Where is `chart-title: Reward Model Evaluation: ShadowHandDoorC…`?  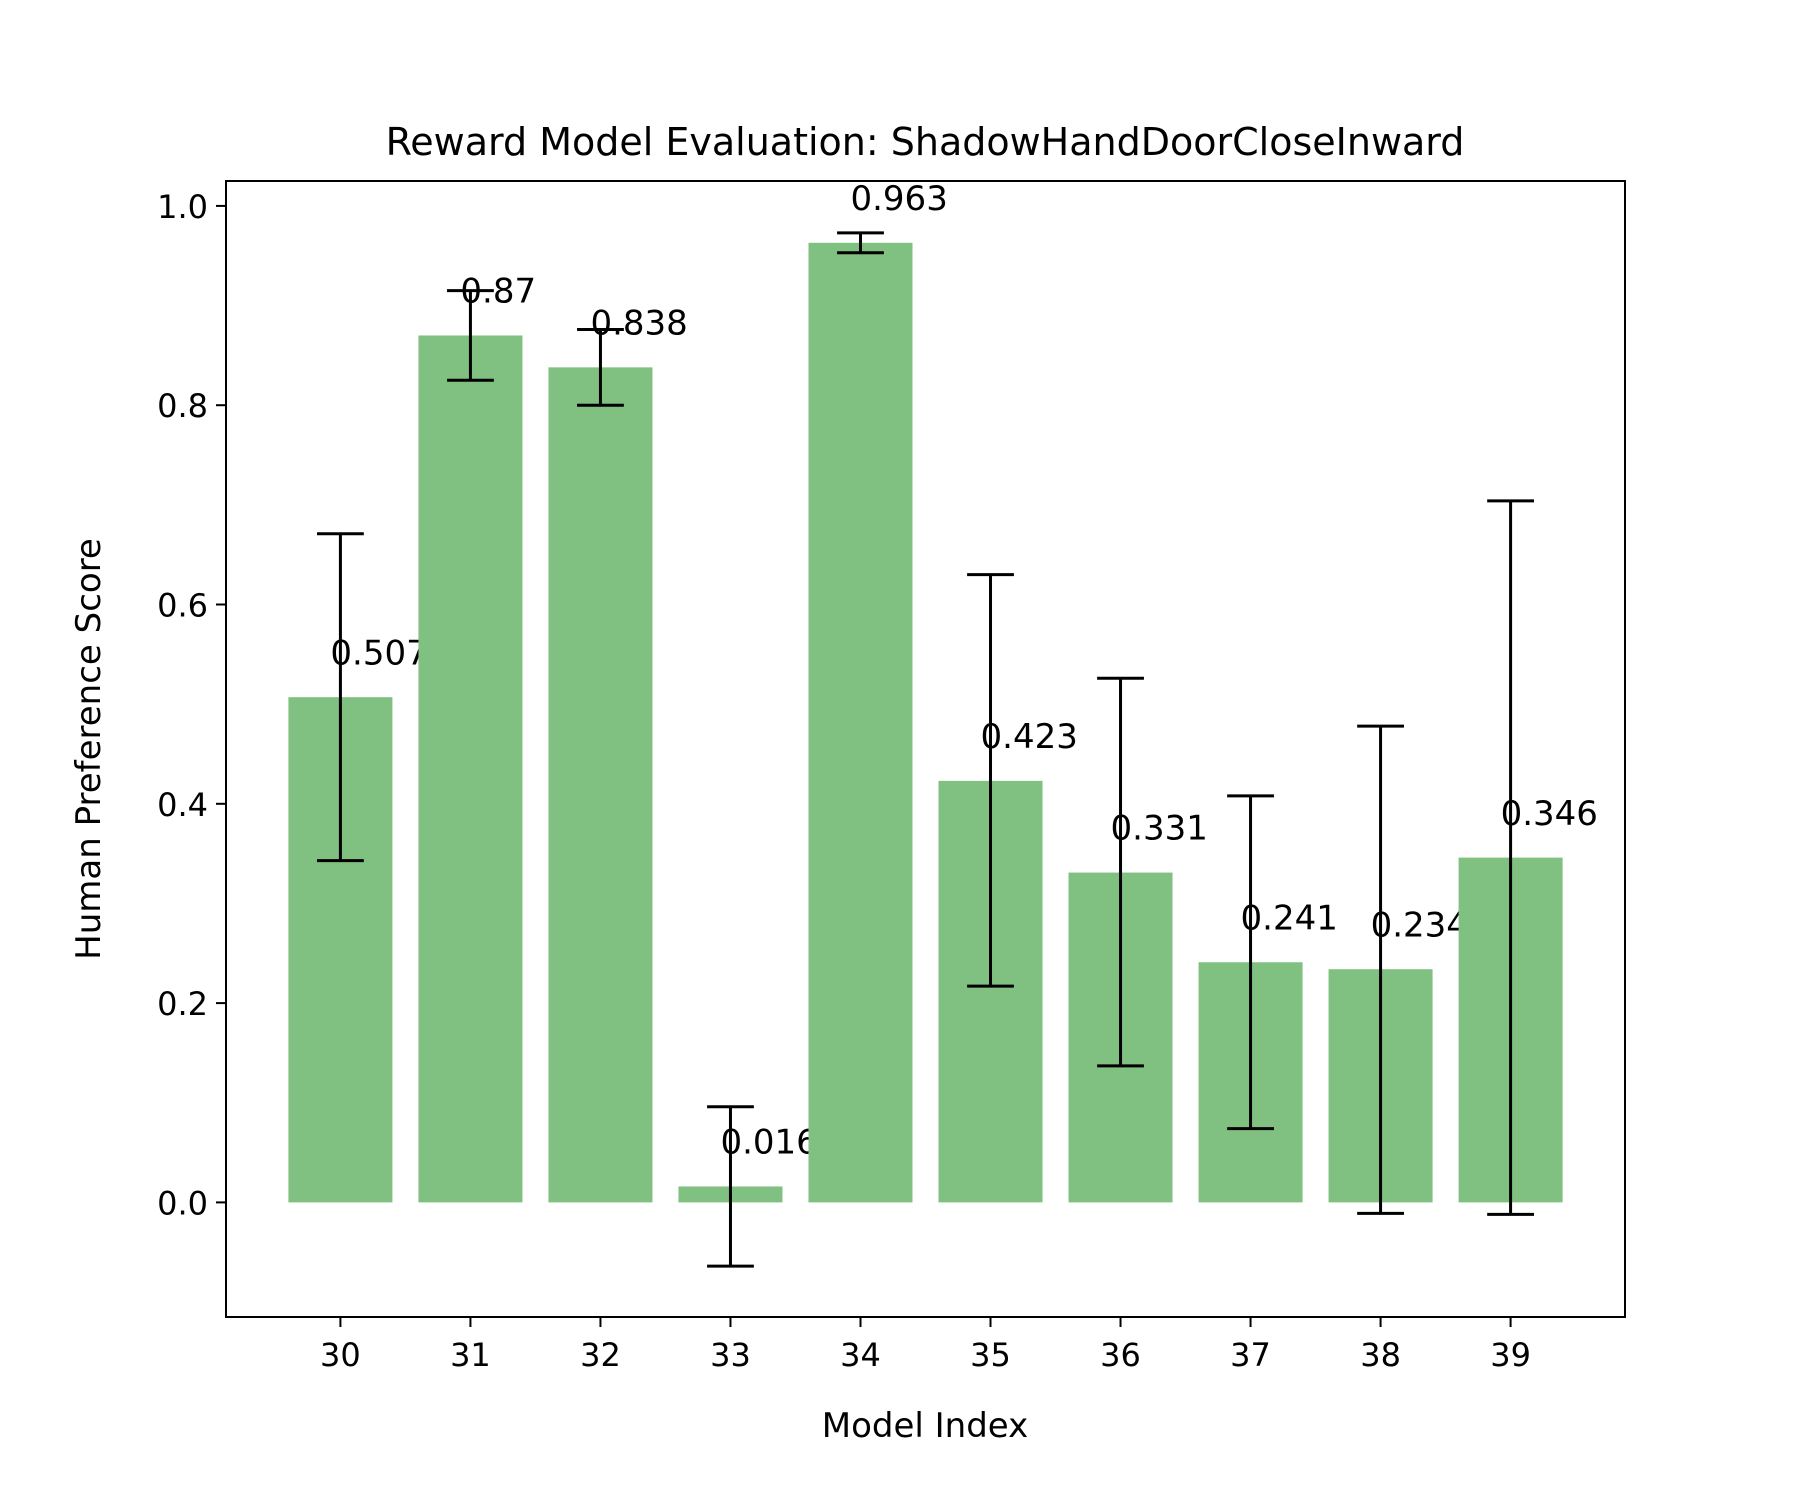
chart-title: Reward Model Evaluation: ShadowHandDoorC… is located at coordinates (925, 142).